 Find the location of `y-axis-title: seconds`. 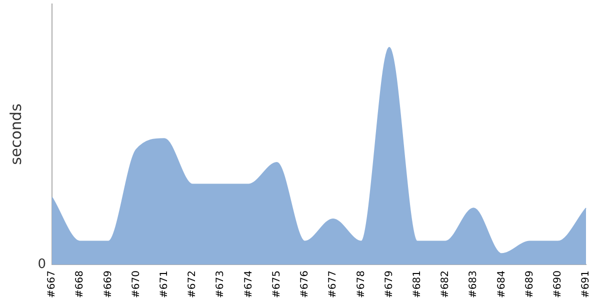

y-axis-title: seconds is located at coordinates (15, 134).